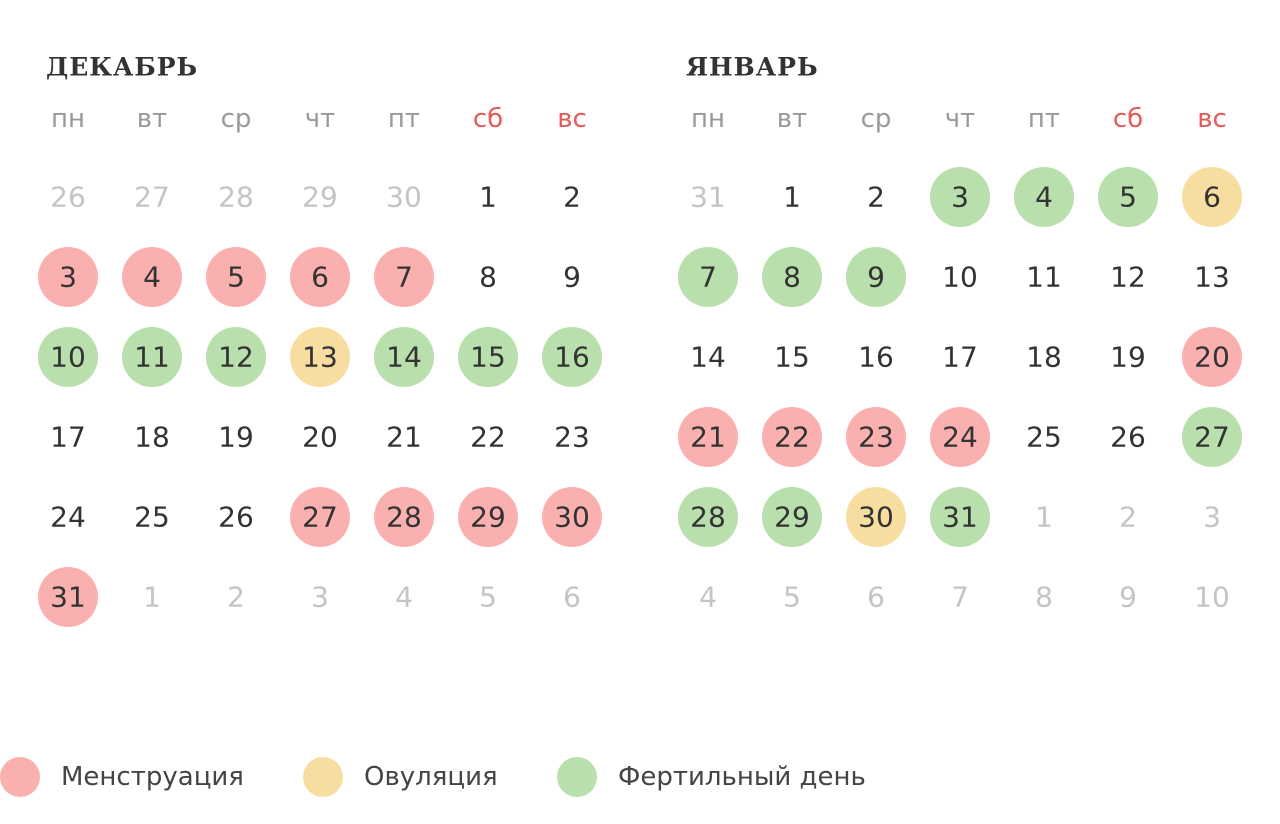 The width and height of the screenshot is (1280, 824). What do you see at coordinates (1044, 357) in the screenshot?
I see `day-cell: 18` at bounding box center [1044, 357].